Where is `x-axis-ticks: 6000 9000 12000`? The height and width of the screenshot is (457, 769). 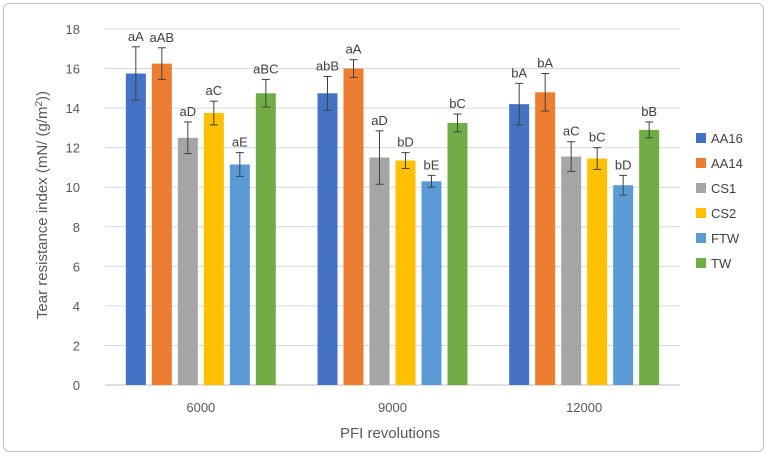 x-axis-ticks: 6000 9000 12000 is located at coordinates (394, 407).